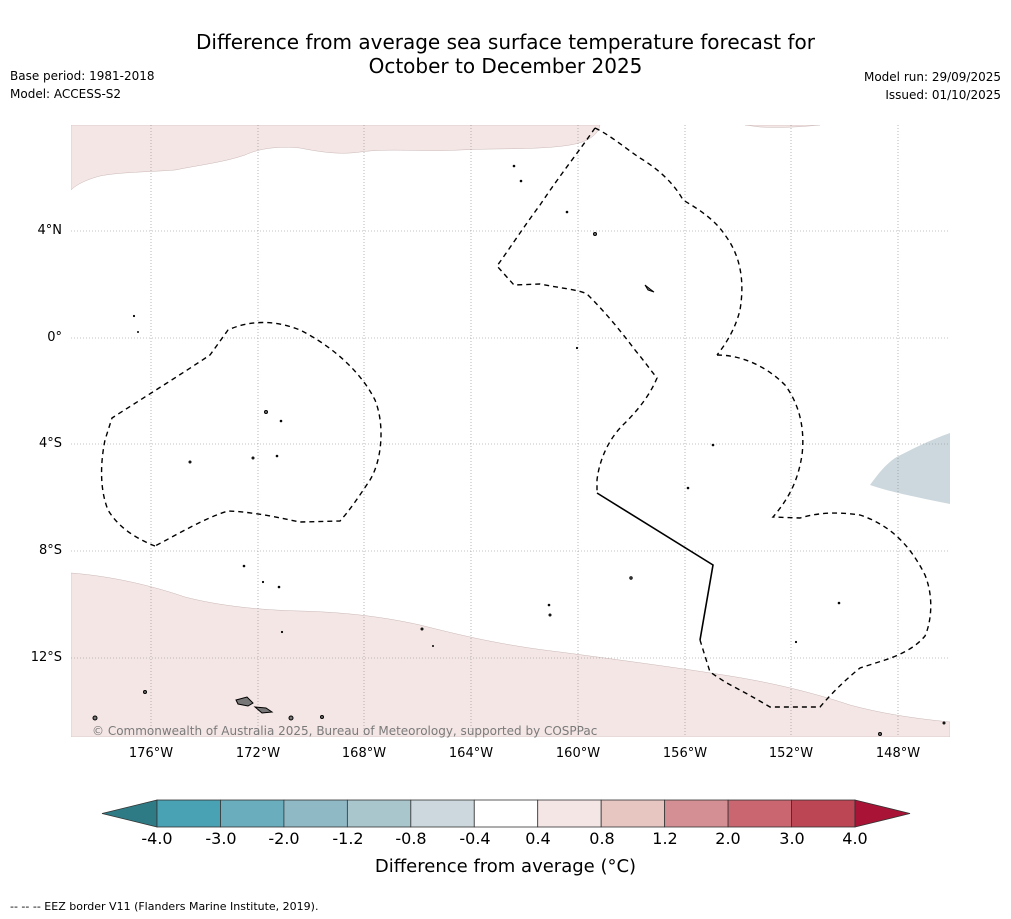  I want to click on colorbar-tick: -0.8, so click(411, 838).